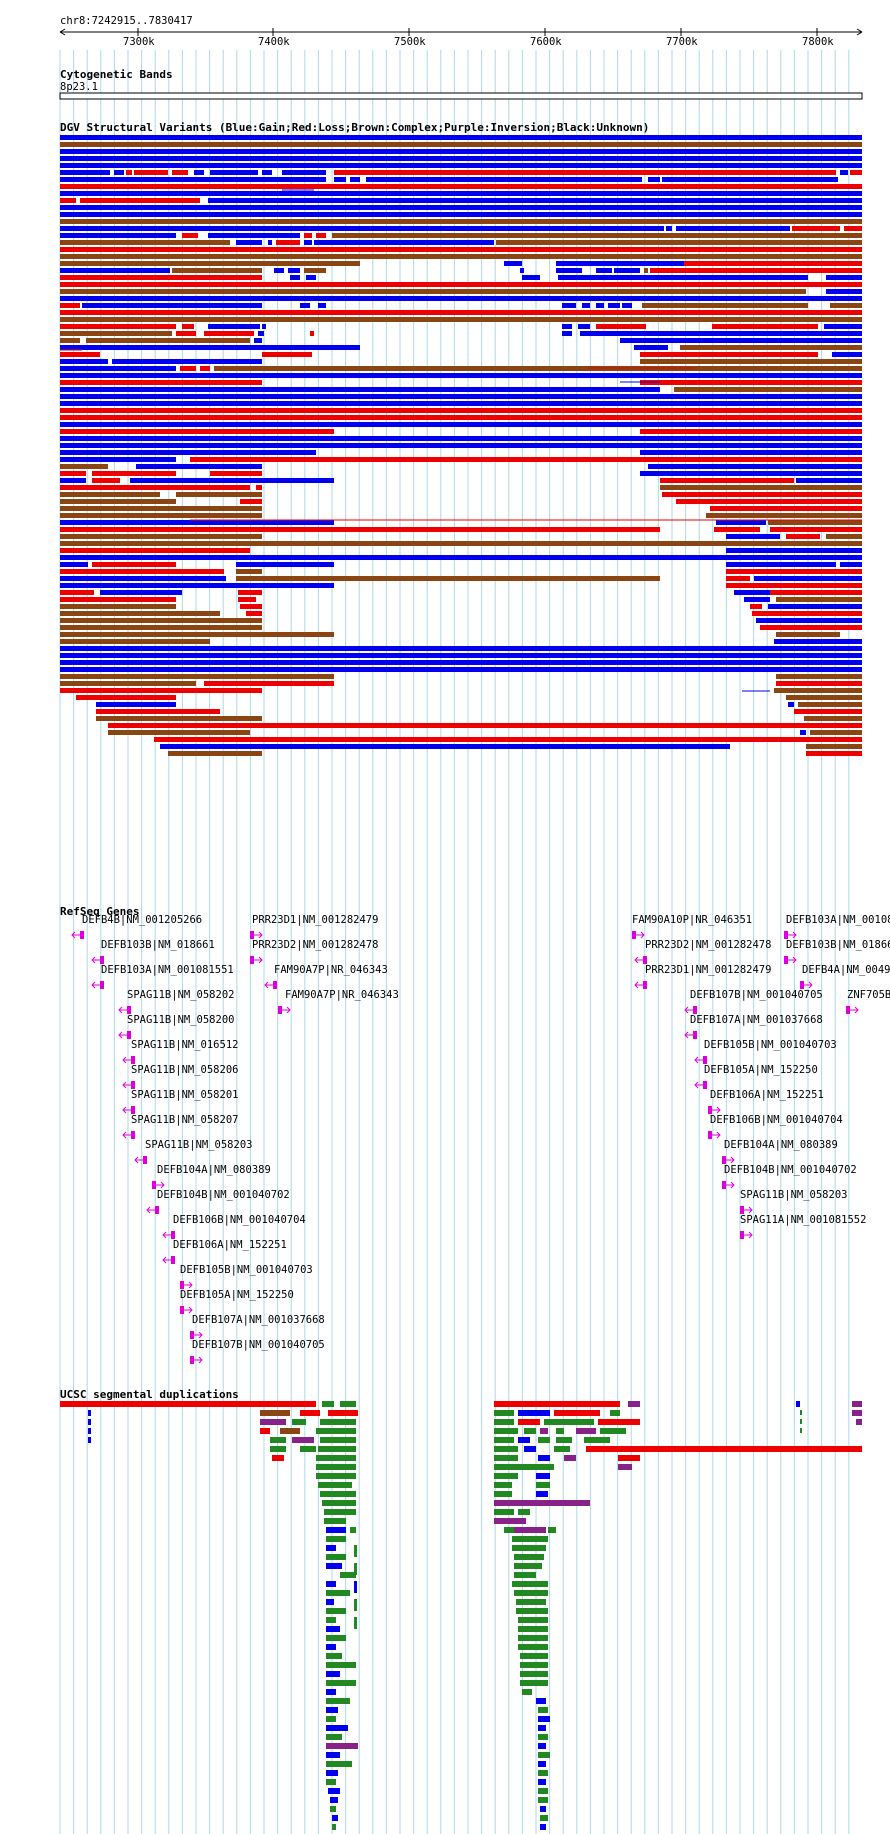  Describe the element at coordinates (544, 1431) in the screenshot. I see `segdup-purple-block` at that location.